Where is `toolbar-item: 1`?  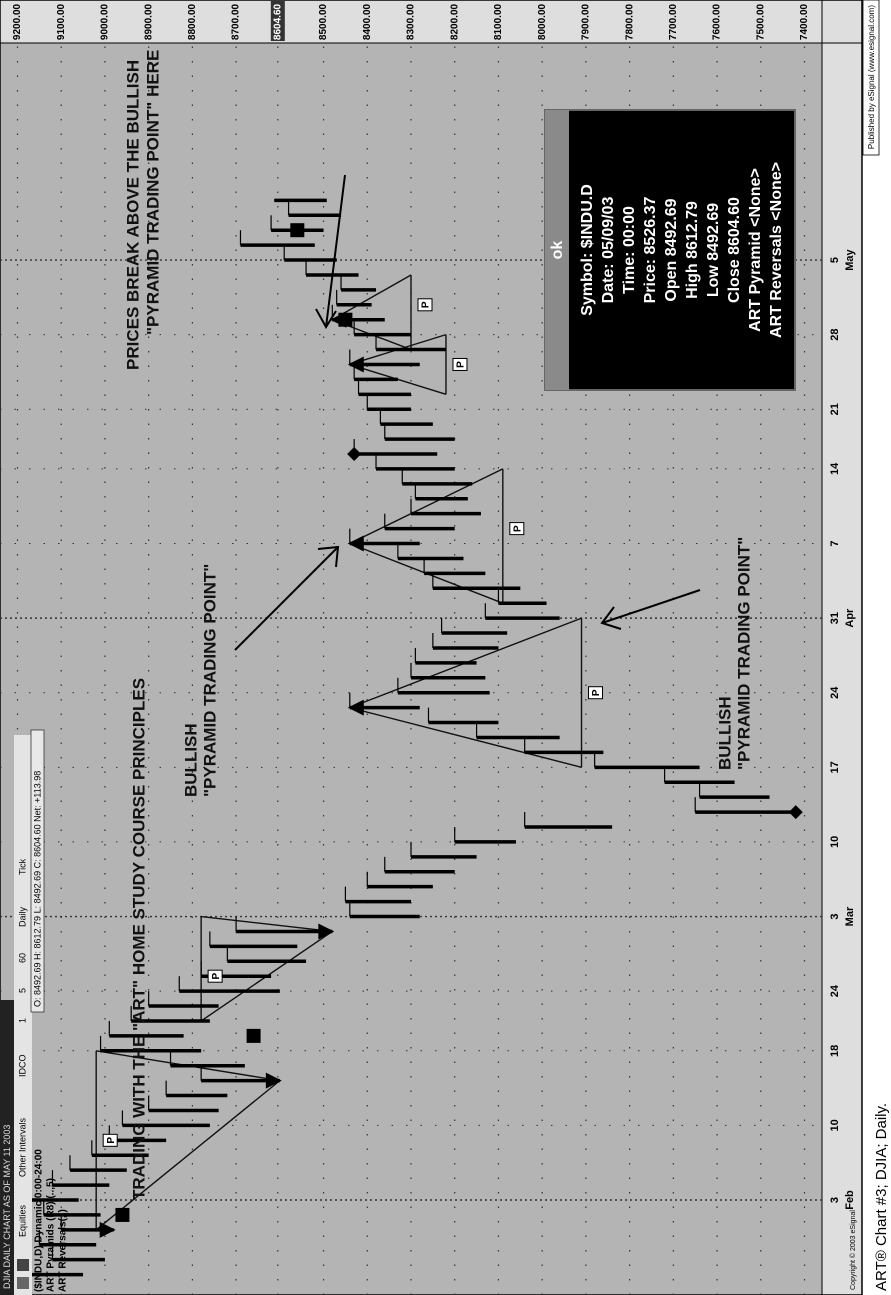
toolbar-item: 1 is located at coordinates (22, 1020).